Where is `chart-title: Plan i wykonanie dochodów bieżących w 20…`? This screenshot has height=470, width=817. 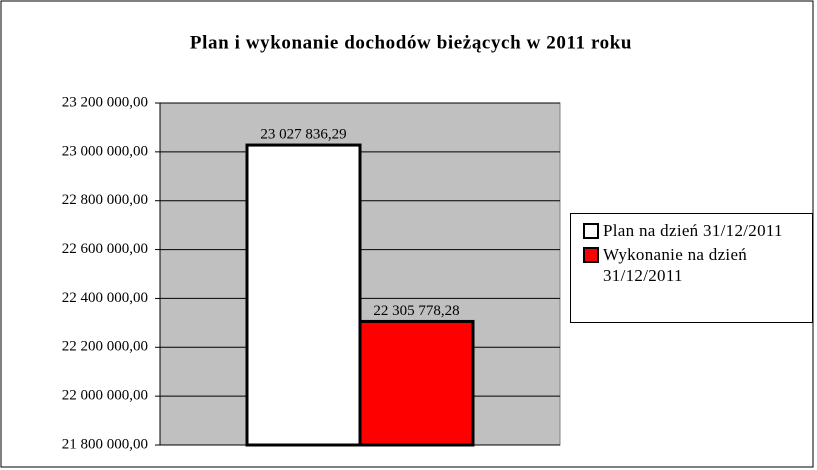 chart-title: Plan i wykonanie dochodów bieżących w 20… is located at coordinates (411, 42).